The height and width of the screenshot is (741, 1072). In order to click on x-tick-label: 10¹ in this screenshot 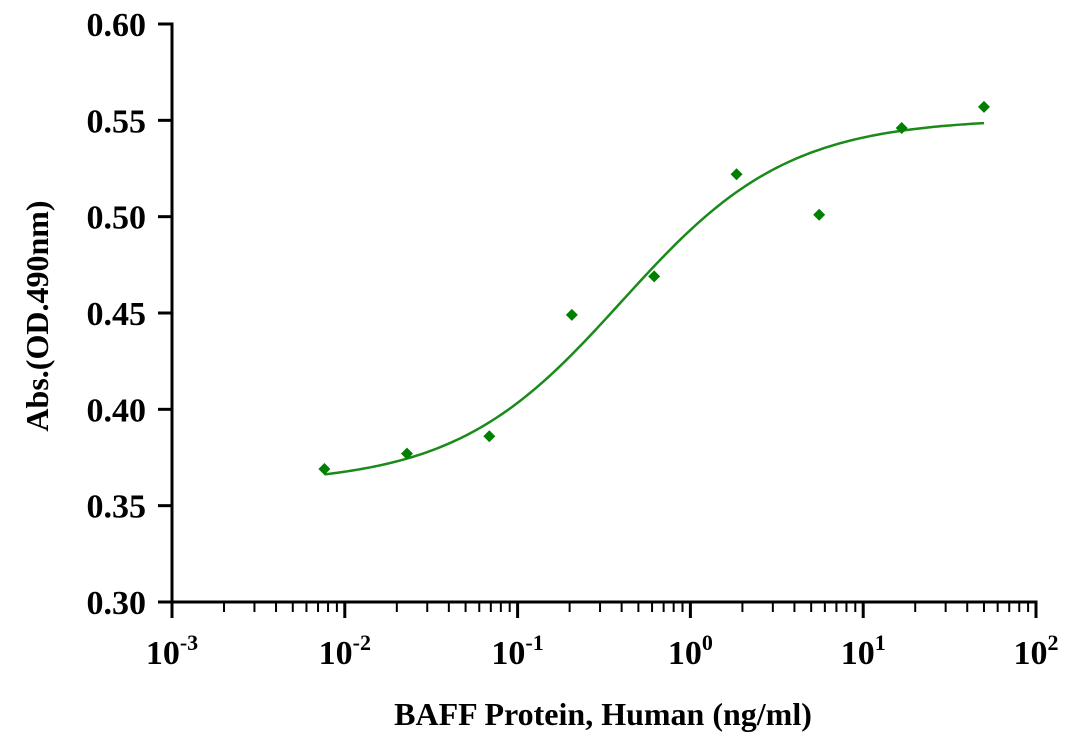, I will do `click(863, 651)`.